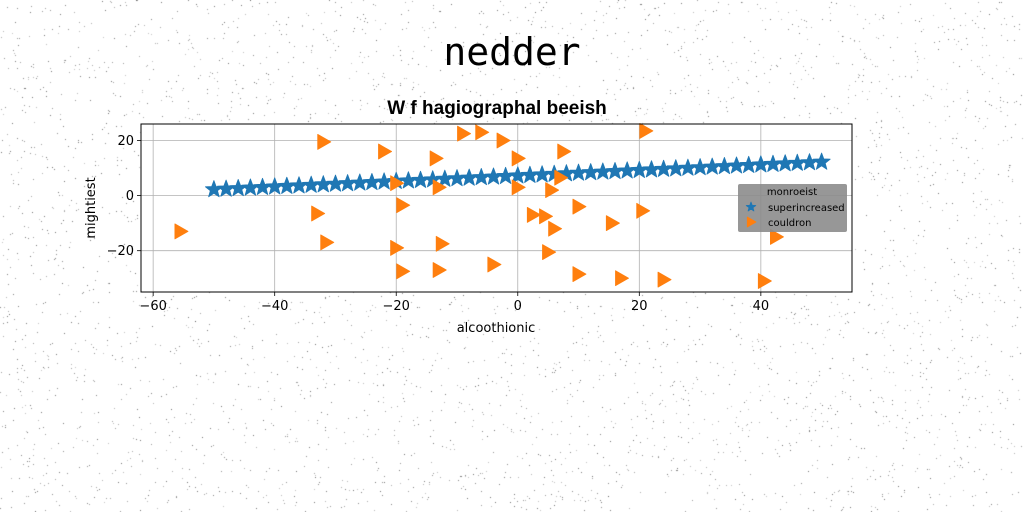 This screenshot has height=512, width=1024. What do you see at coordinates (761, 306) in the screenshot?
I see `x-tick-label: 40` at bounding box center [761, 306].